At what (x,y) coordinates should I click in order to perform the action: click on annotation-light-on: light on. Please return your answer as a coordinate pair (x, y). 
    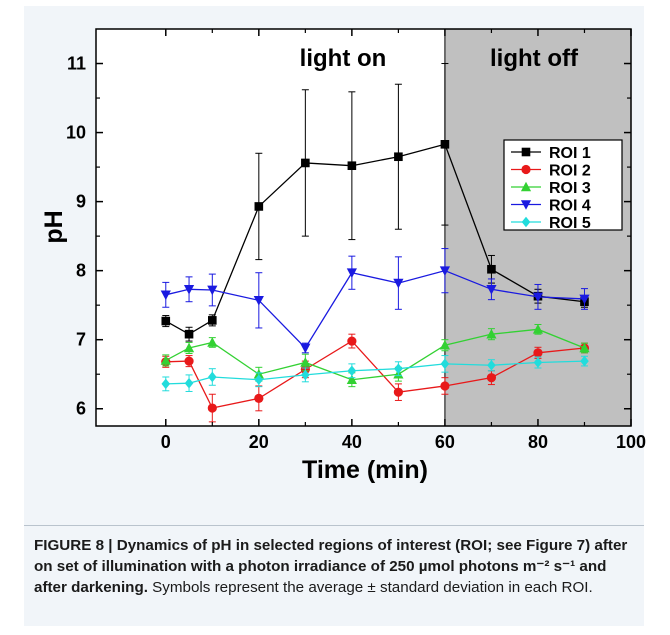
    Looking at the image, I should click on (343, 58).